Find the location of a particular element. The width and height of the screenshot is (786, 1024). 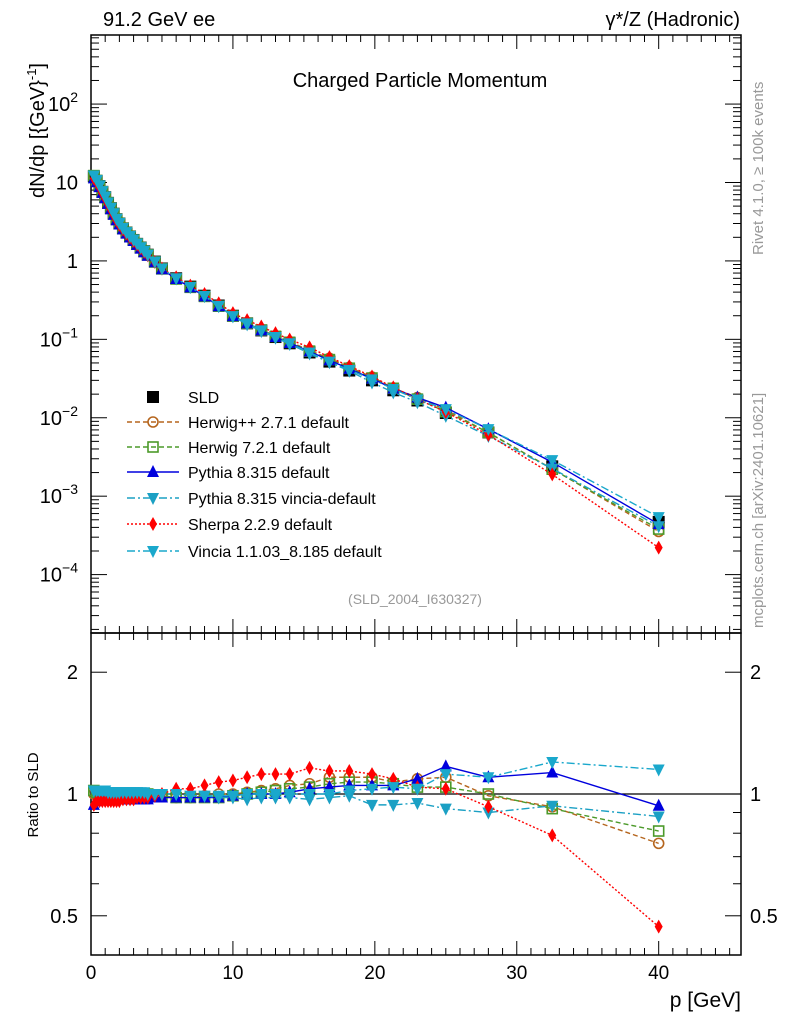

y-tick-label: 10⁻¹ is located at coordinates (59, 337).